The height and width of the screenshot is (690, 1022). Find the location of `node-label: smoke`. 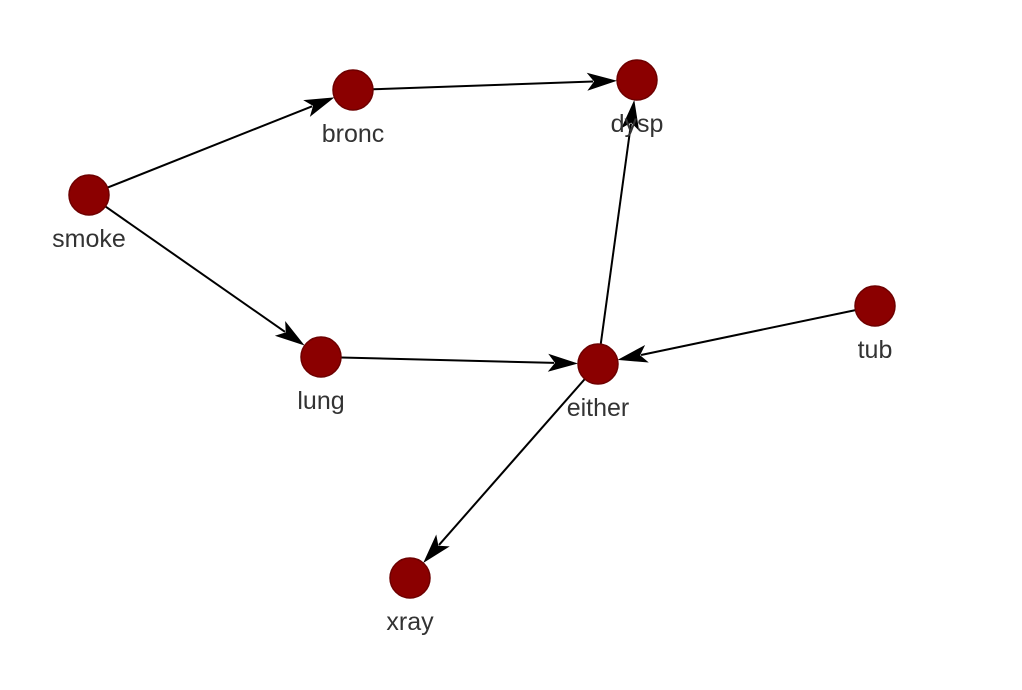

node-label: smoke is located at coordinates (89, 239).